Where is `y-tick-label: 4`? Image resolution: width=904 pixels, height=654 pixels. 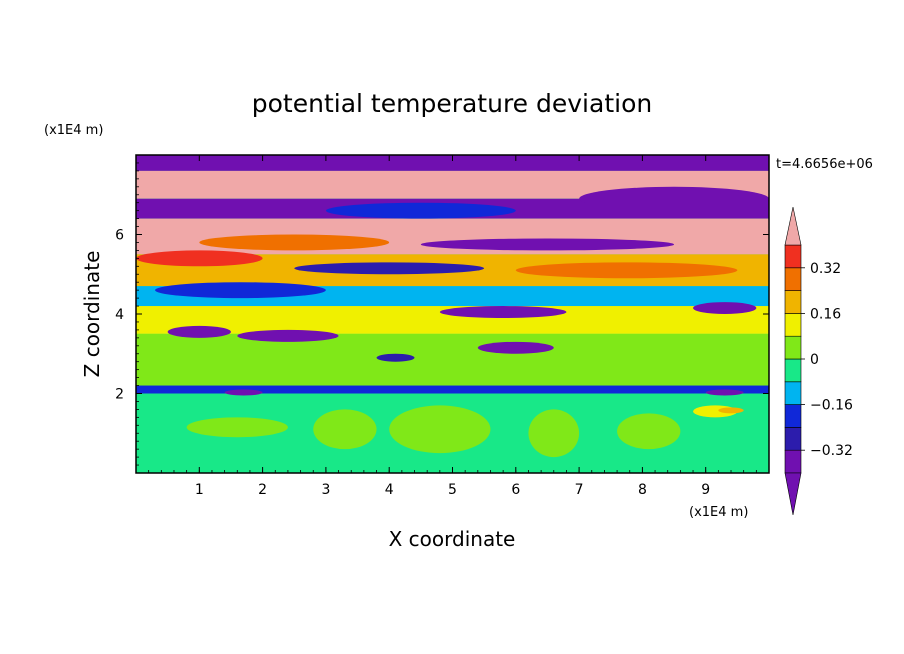
y-tick-label: 4 is located at coordinates (119, 315).